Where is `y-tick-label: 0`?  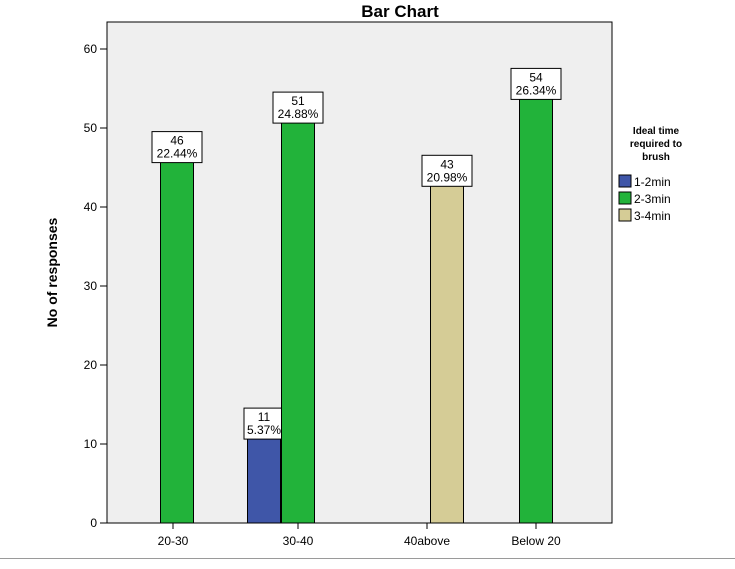 y-tick-label: 0 is located at coordinates (93, 523).